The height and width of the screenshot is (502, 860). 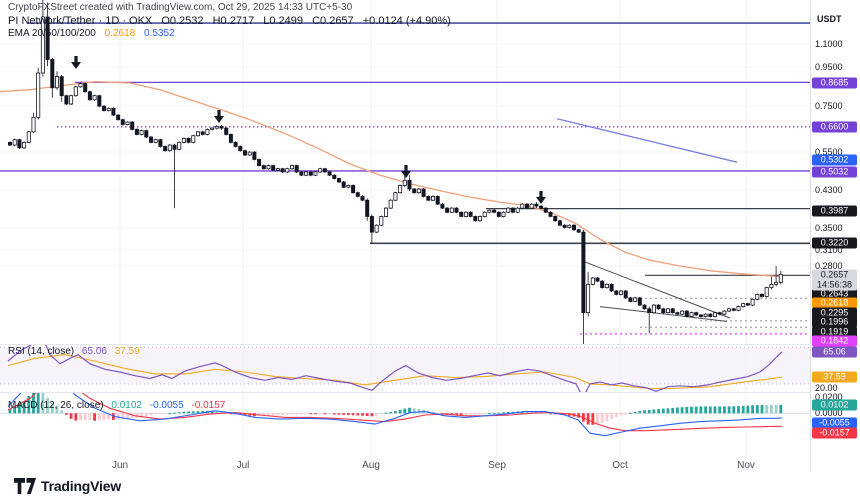 I want to click on rsi-label: RSI (14, close), so click(x=41, y=351).